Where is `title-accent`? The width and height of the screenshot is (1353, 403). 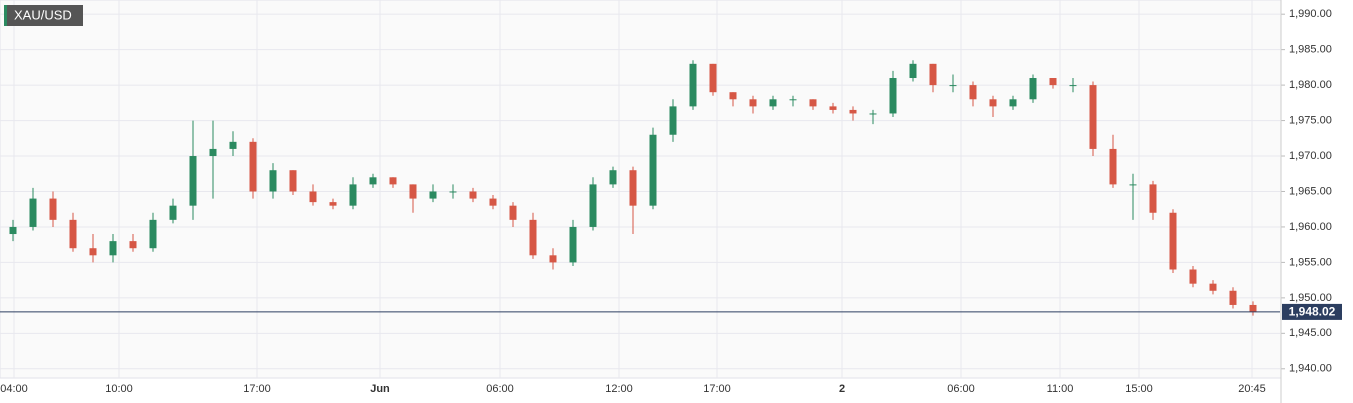
title-accent is located at coordinates (5, 15).